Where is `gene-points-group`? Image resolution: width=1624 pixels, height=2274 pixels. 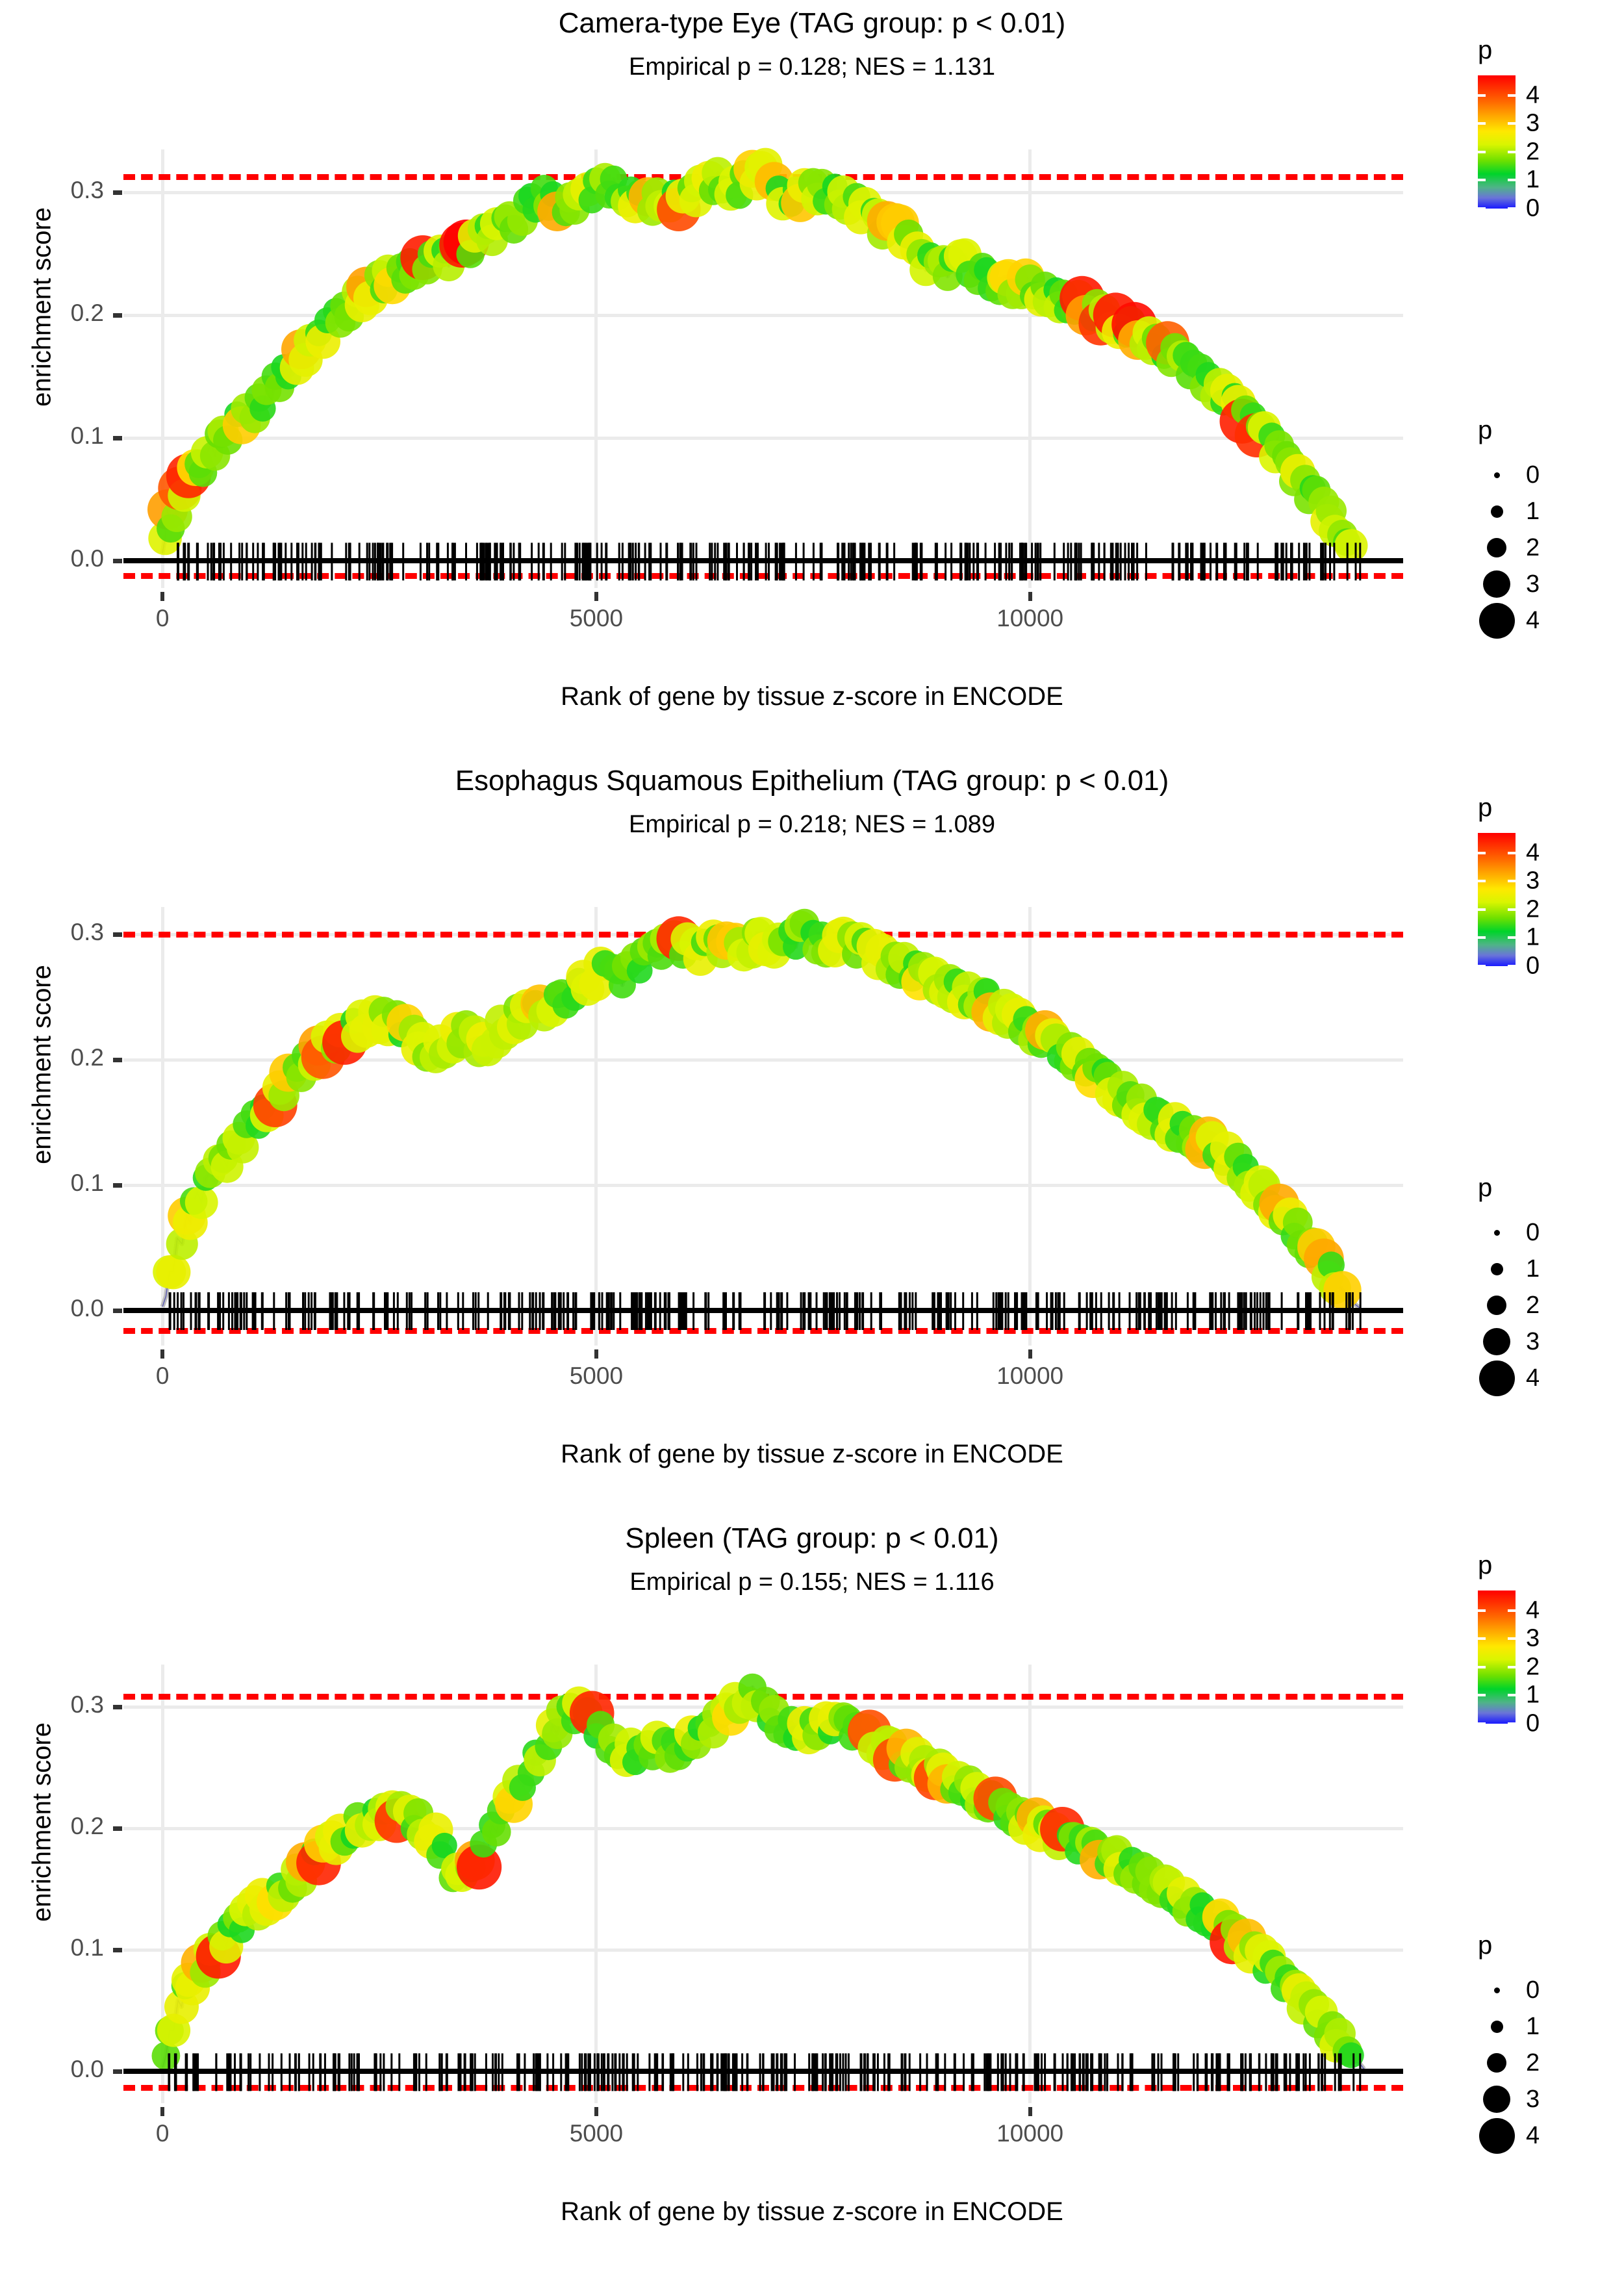 gene-points-group is located at coordinates (757, 355).